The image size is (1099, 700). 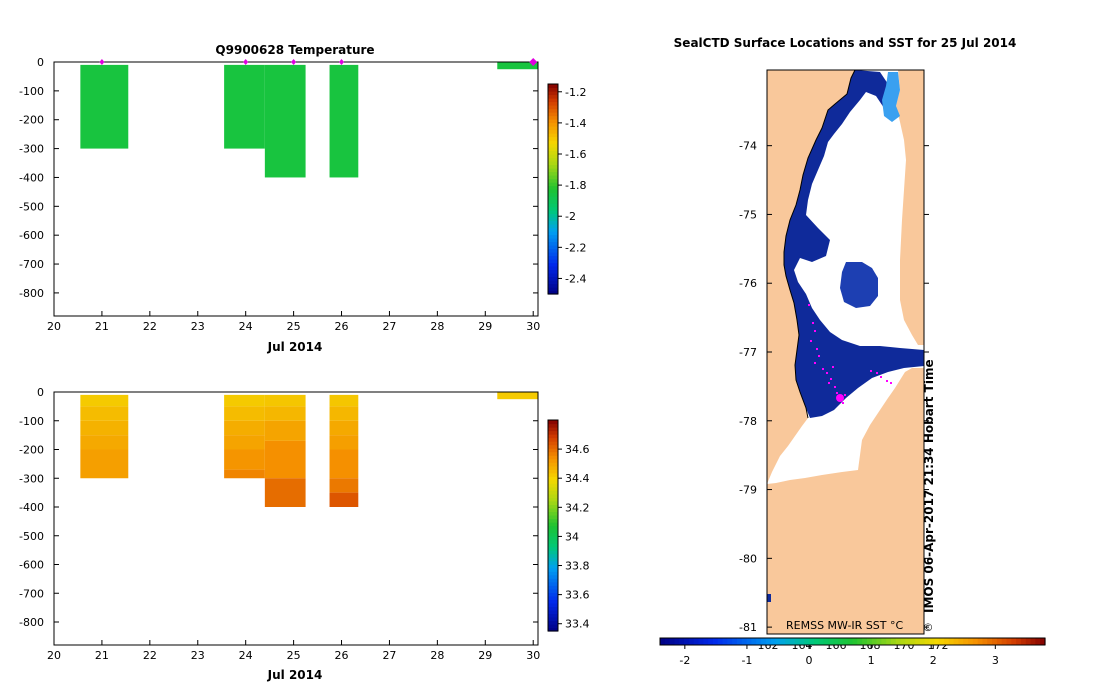 I want to click on land-east-strip, so click(x=910, y=207).